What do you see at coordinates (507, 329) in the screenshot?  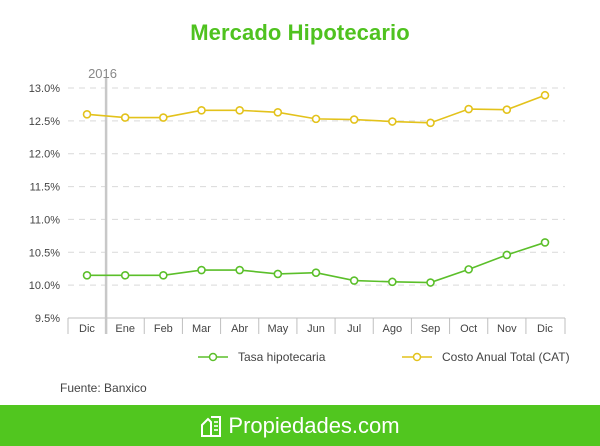 I see `x-tick-label: Nov` at bounding box center [507, 329].